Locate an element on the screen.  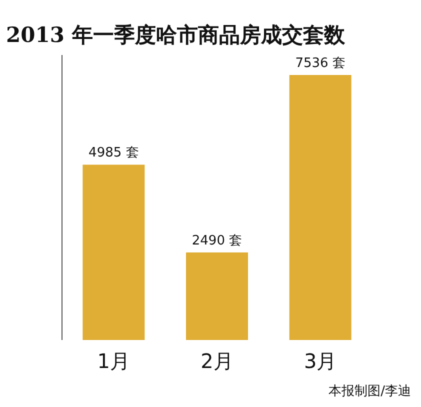
x-tick-label: 1月 is located at coordinates (113, 361).